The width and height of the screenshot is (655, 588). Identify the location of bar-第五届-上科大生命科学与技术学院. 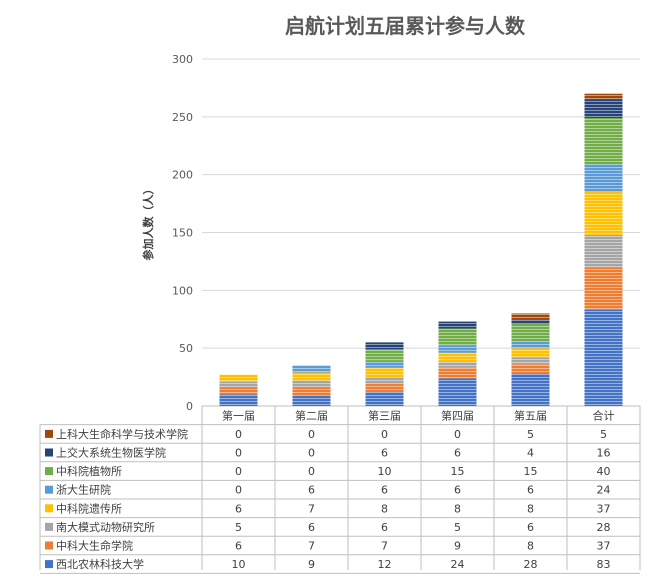
(530, 316).